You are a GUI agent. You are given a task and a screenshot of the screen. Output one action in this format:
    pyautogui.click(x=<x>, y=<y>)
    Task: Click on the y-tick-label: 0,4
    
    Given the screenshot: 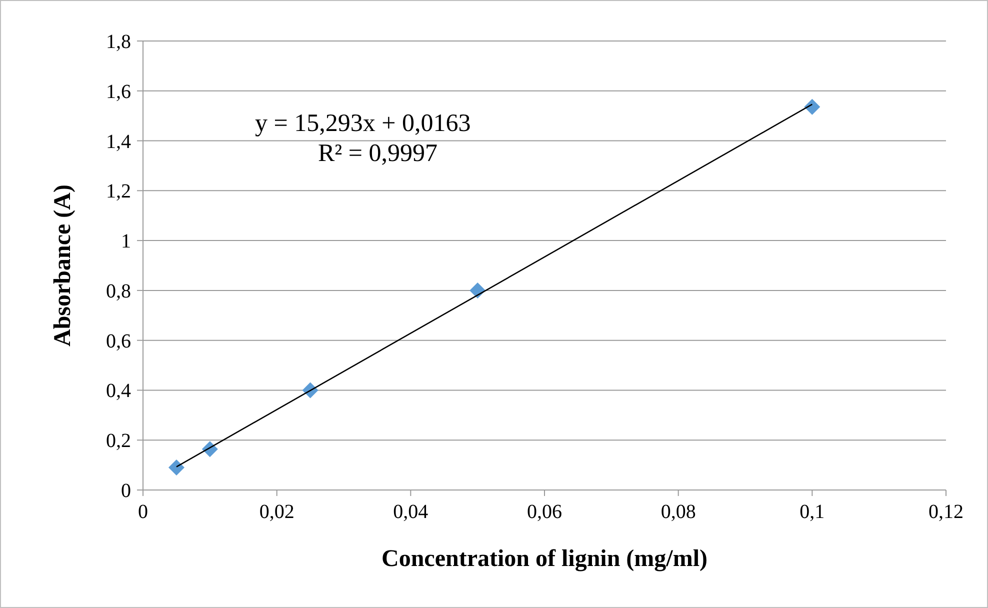 What is the action you would take?
    pyautogui.click(x=118, y=391)
    